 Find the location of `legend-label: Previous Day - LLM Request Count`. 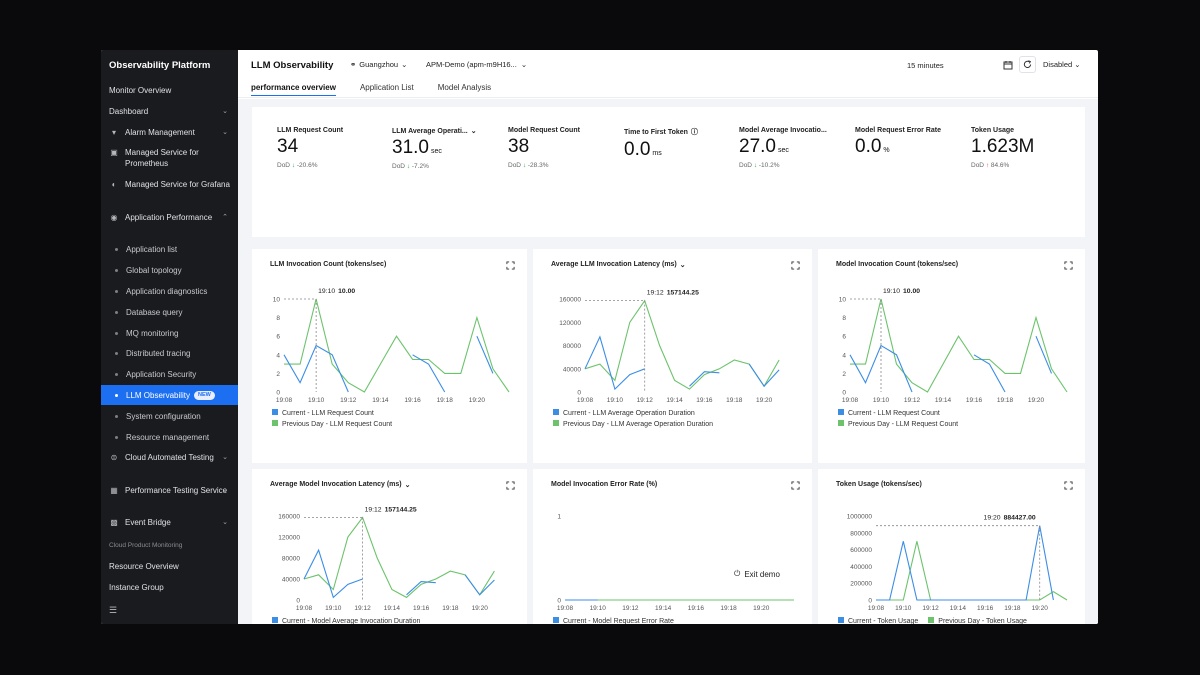

legend-label: Previous Day - LLM Request Count is located at coordinates (903, 424).